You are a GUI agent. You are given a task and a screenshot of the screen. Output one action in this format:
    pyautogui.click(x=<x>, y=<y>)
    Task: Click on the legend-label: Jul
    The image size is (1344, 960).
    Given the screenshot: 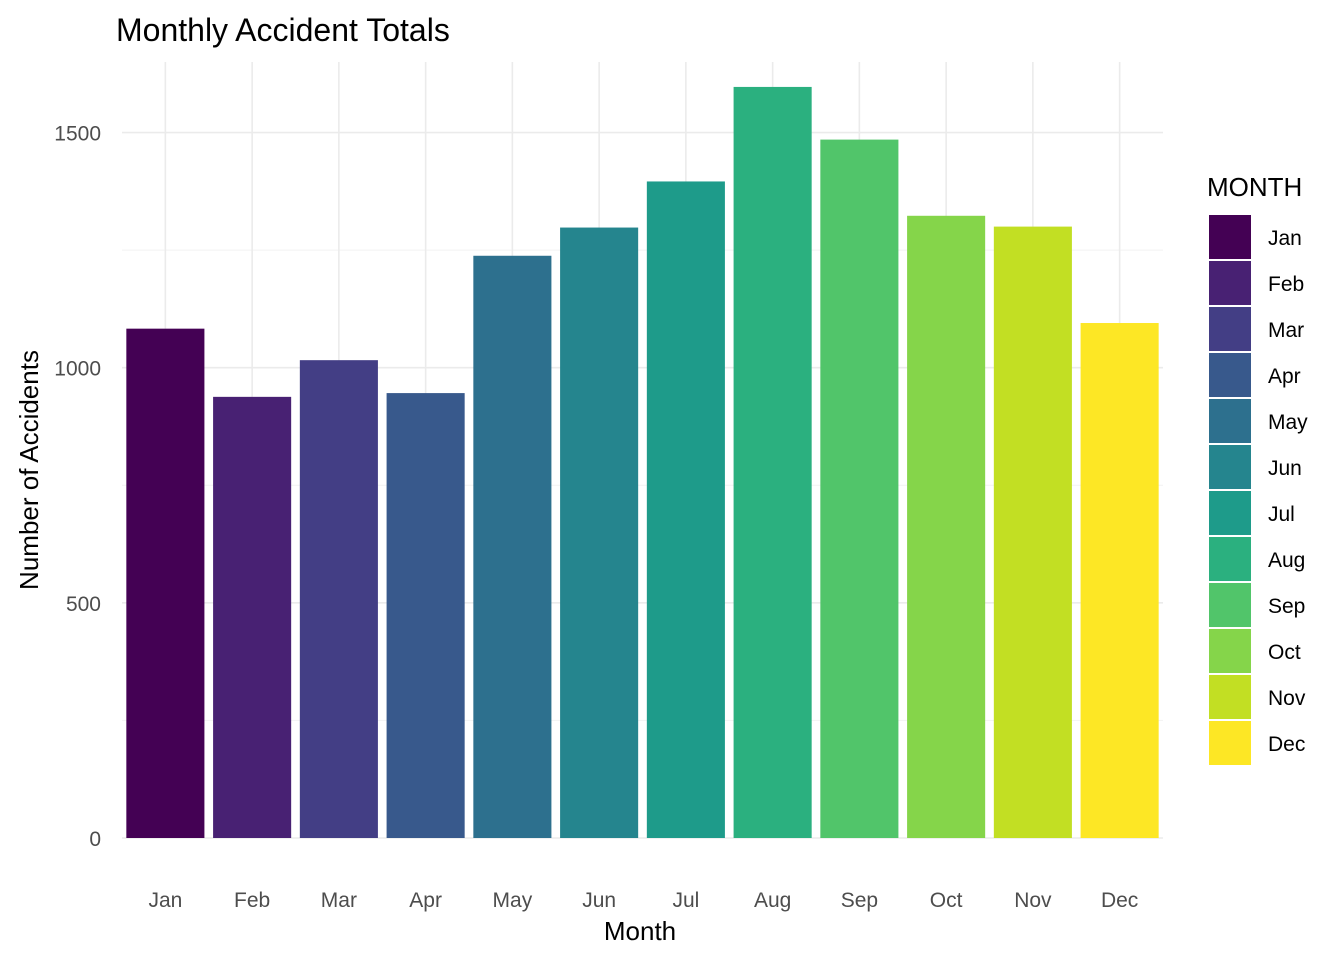 What is the action you would take?
    pyautogui.click(x=1281, y=514)
    